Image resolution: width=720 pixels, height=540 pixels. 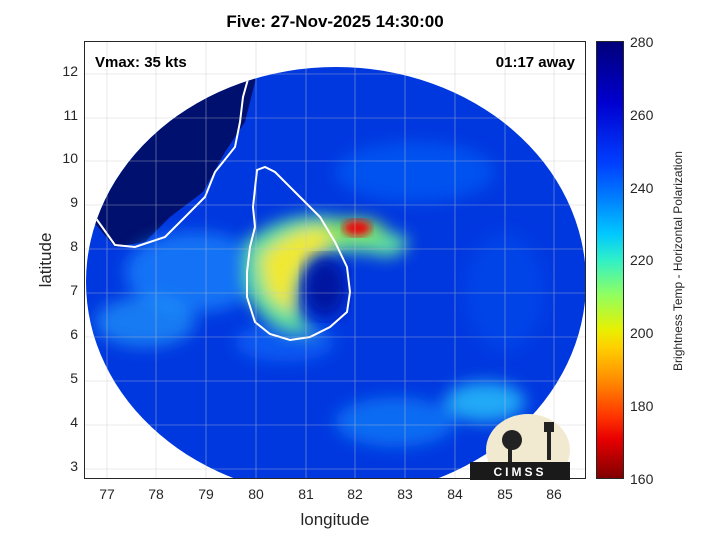 I want to click on y-tick: 12, so click(x=70, y=71).